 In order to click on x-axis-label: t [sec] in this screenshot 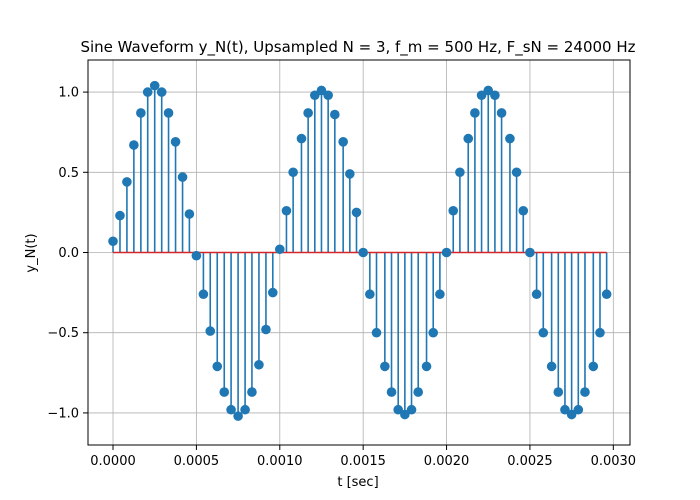, I will do `click(357, 482)`.